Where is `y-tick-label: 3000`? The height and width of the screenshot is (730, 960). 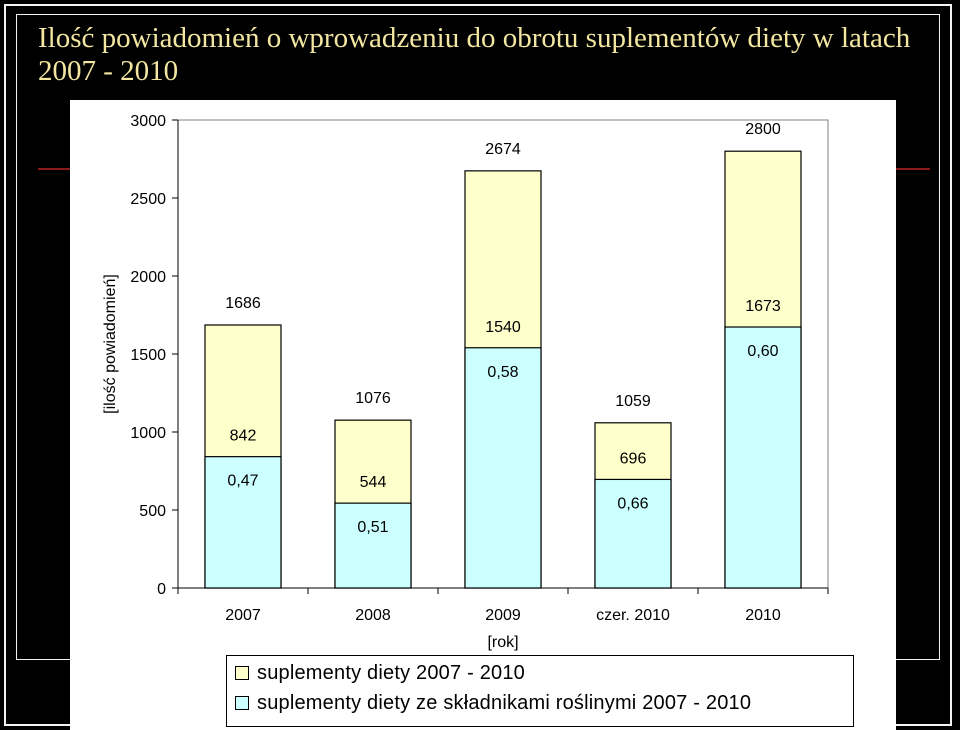 y-tick-label: 3000 is located at coordinates (148, 121).